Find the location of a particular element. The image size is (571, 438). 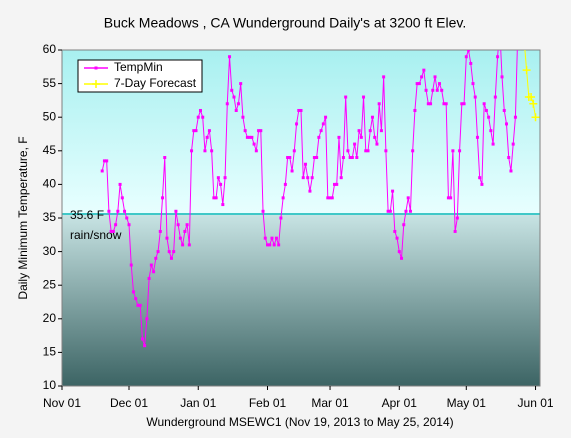

threshold-label: rain/snow is located at coordinates (96, 235).